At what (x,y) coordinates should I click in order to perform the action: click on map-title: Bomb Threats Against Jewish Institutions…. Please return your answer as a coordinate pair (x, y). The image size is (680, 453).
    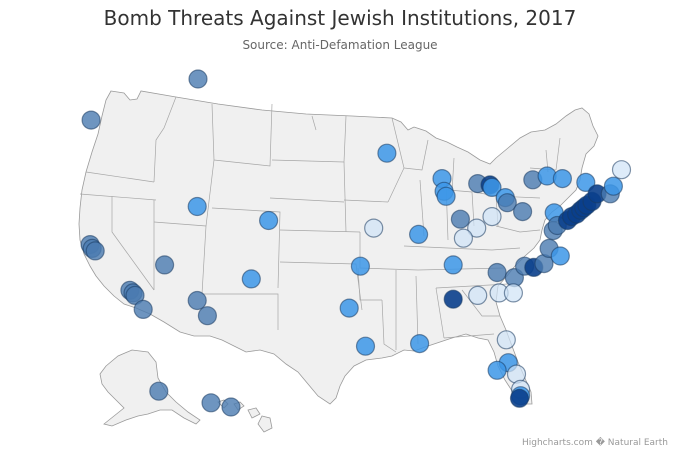
    Looking at the image, I should click on (340, 18).